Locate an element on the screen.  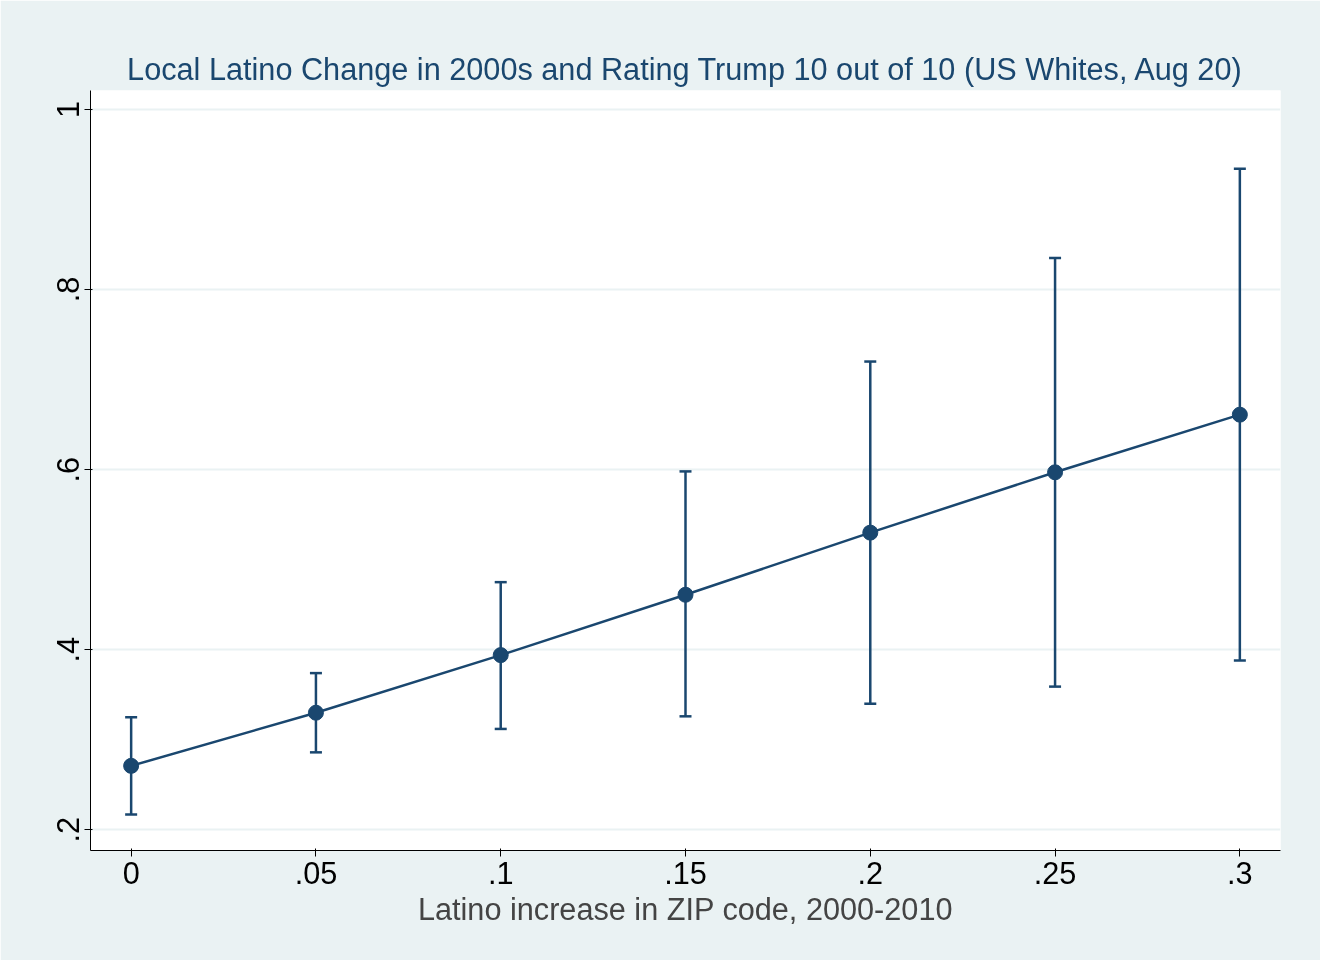
y-tick-label: .2 is located at coordinates (68, 829).